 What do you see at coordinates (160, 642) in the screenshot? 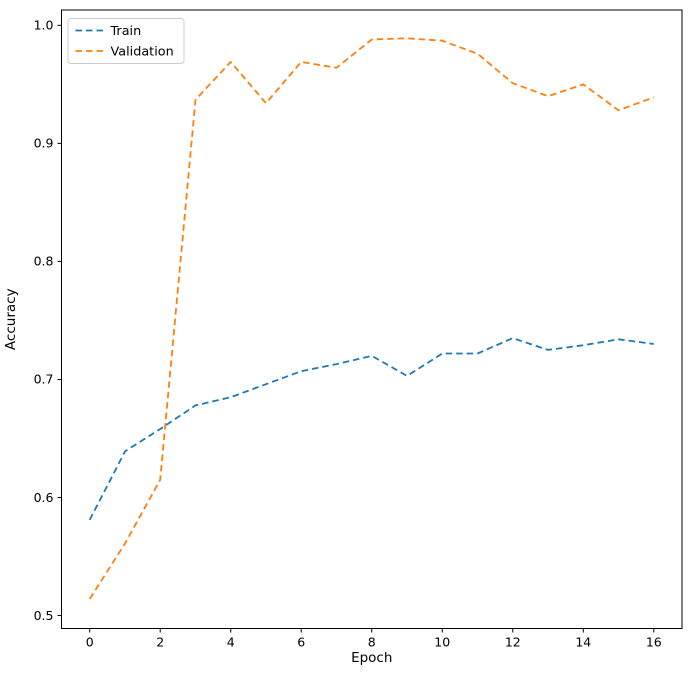
I see `x-tick-label: 2` at bounding box center [160, 642].